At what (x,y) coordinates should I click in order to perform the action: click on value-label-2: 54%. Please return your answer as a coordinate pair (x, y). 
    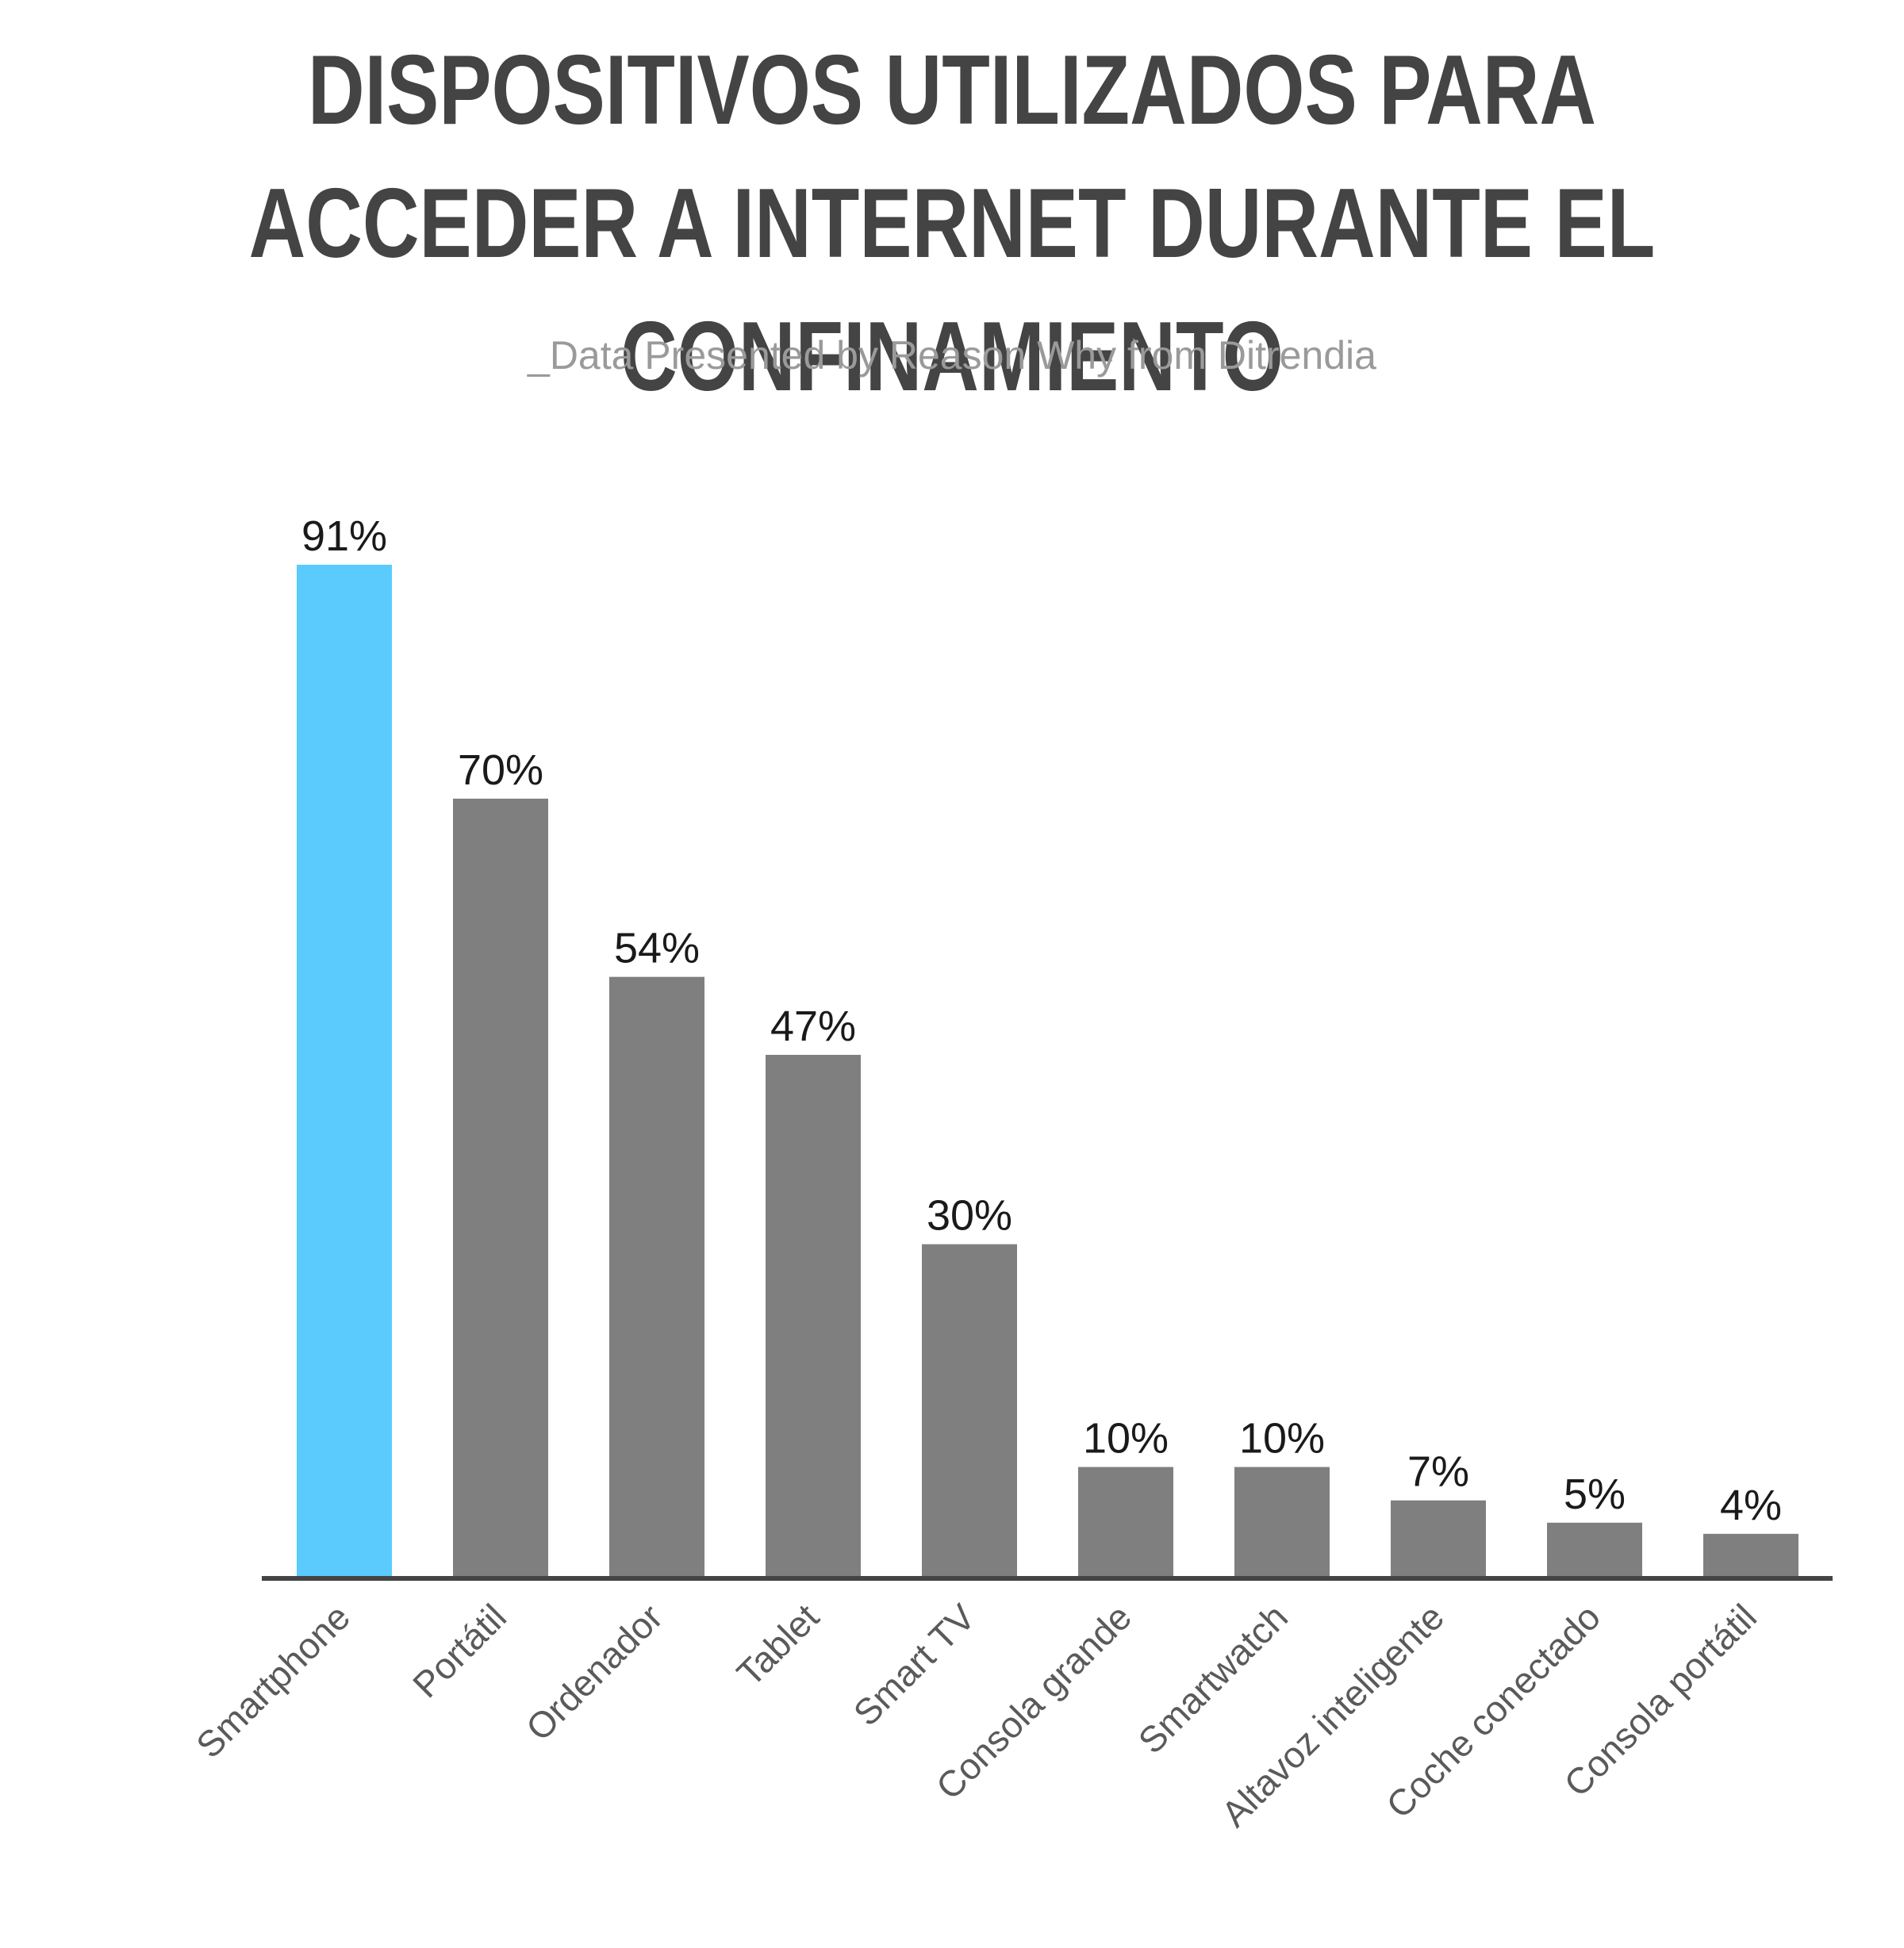
    Looking at the image, I should click on (657, 948).